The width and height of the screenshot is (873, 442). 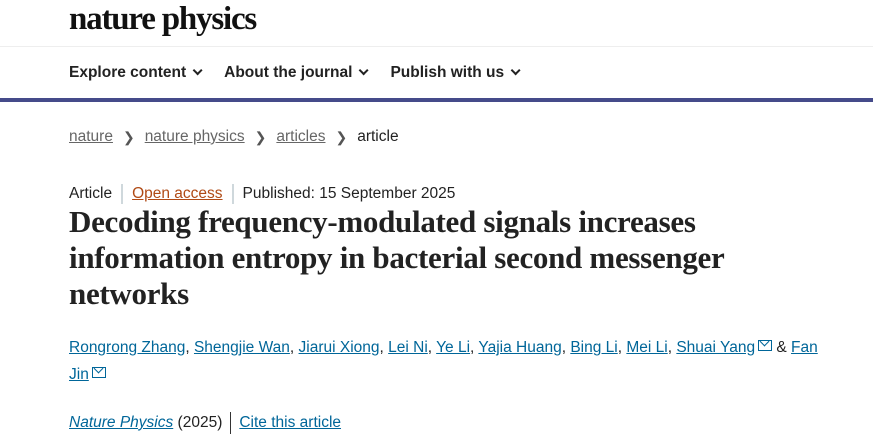 I want to click on journal-link: Nature Physics, so click(x=121, y=422).